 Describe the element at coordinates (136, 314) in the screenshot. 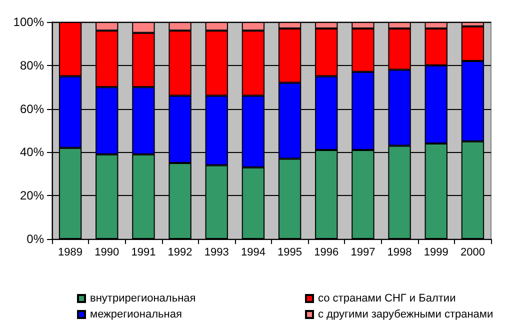

I see `legend-label: межрегиональная` at that location.